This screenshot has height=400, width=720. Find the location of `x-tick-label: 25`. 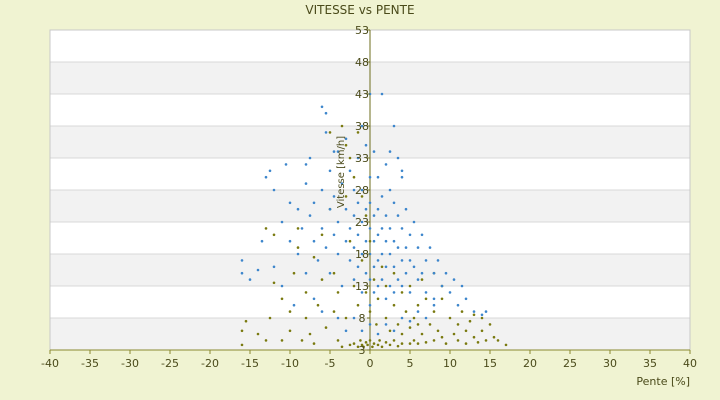

x-tick-label: 25 is located at coordinates (570, 363).